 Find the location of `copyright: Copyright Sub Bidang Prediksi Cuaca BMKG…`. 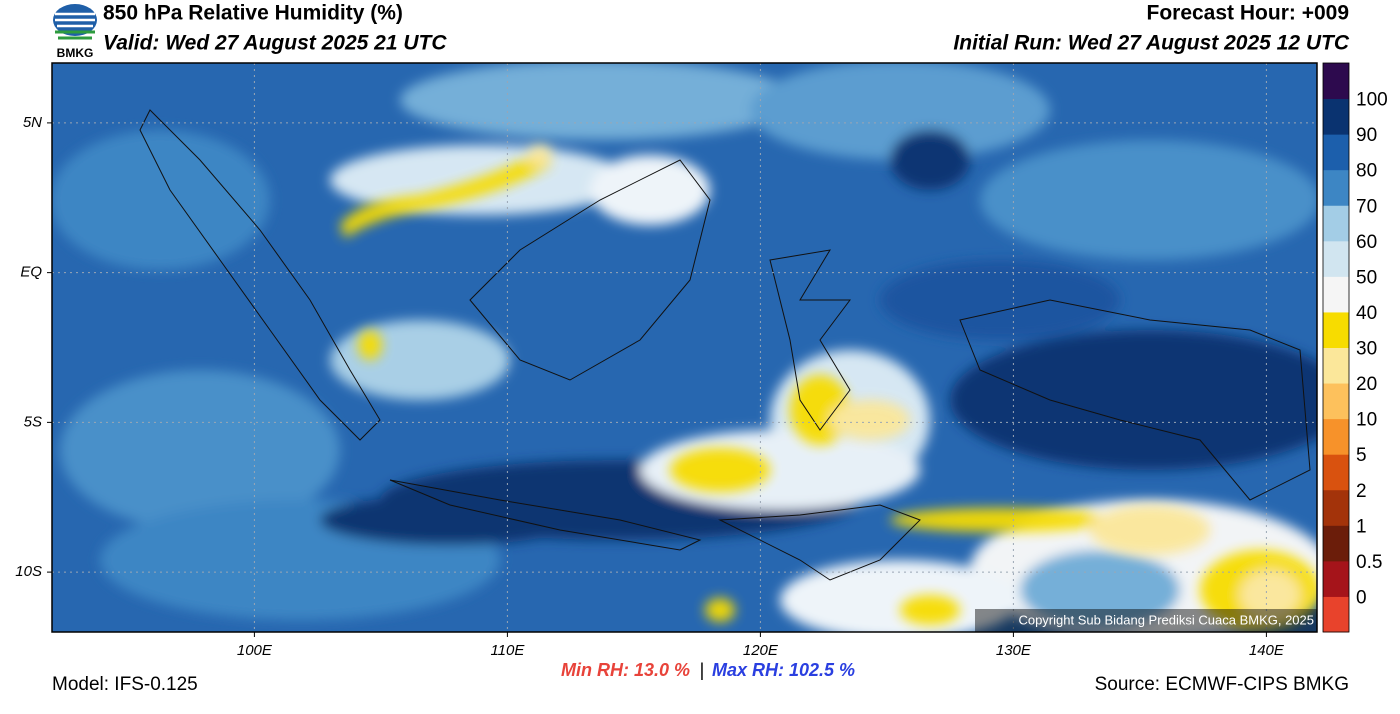

copyright: Copyright Sub Bidang Prediksi Cuaca BMKG… is located at coordinates (1166, 619).